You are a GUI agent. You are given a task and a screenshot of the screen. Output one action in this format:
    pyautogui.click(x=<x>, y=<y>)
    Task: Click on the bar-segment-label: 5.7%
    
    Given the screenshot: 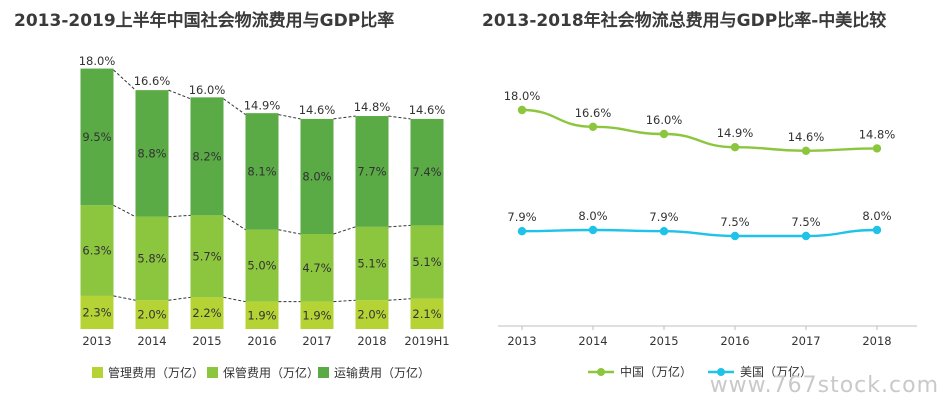 What is the action you would take?
    pyautogui.click(x=206, y=256)
    